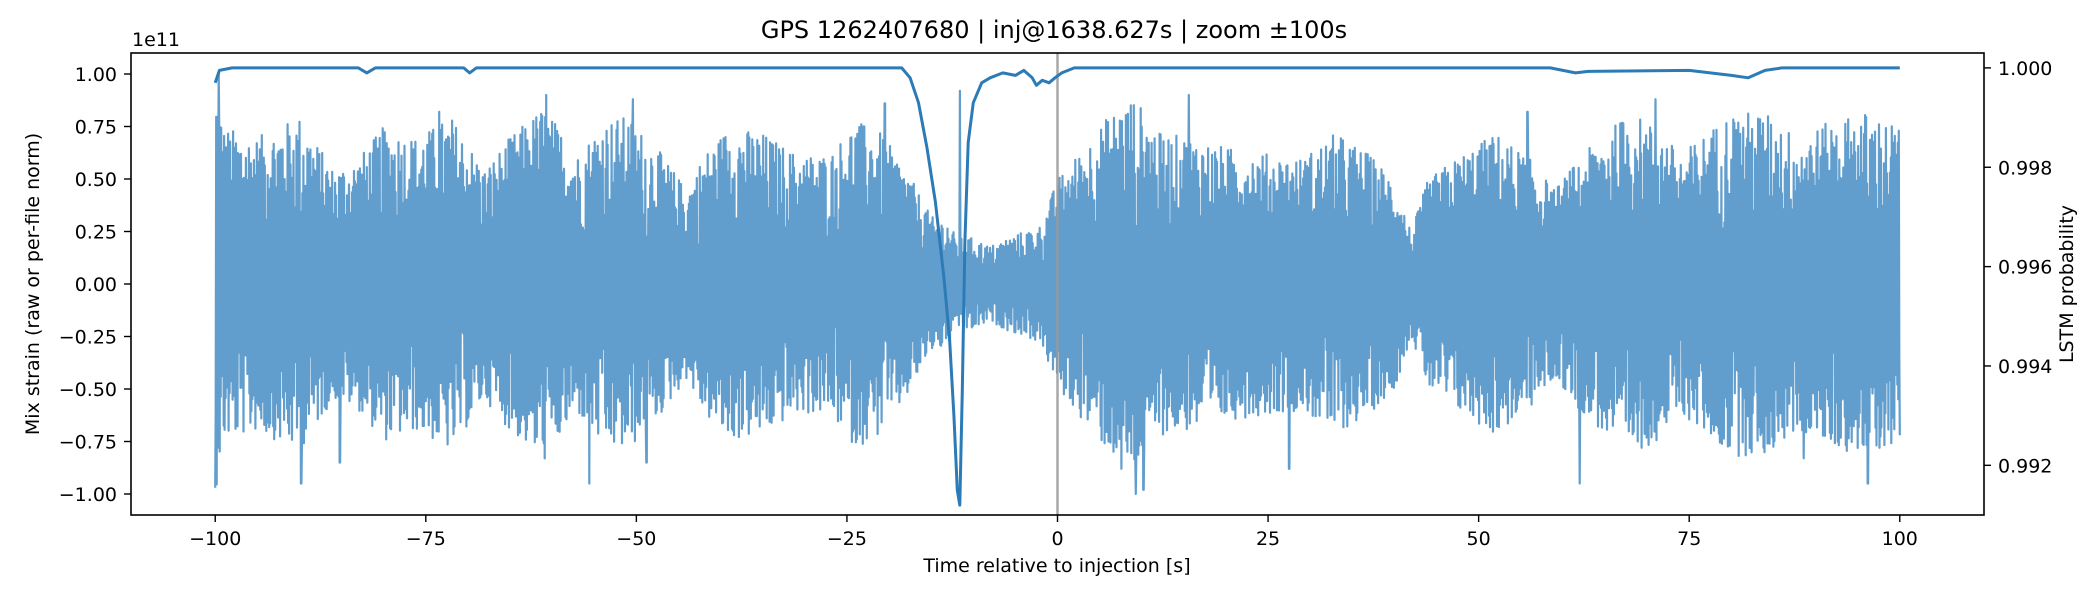 Image resolution: width=2100 pixels, height=600 pixels. What do you see at coordinates (1268, 539) in the screenshot?
I see `x-tick-label: 25` at bounding box center [1268, 539].